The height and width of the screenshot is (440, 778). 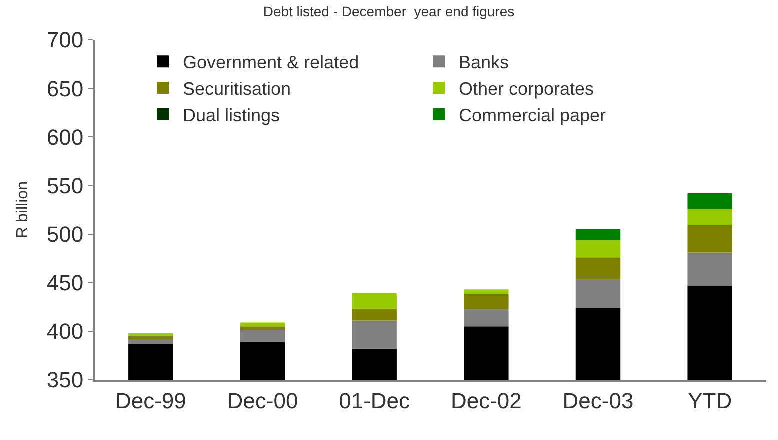 I want to click on y-tick-label: 500, so click(x=65, y=234).